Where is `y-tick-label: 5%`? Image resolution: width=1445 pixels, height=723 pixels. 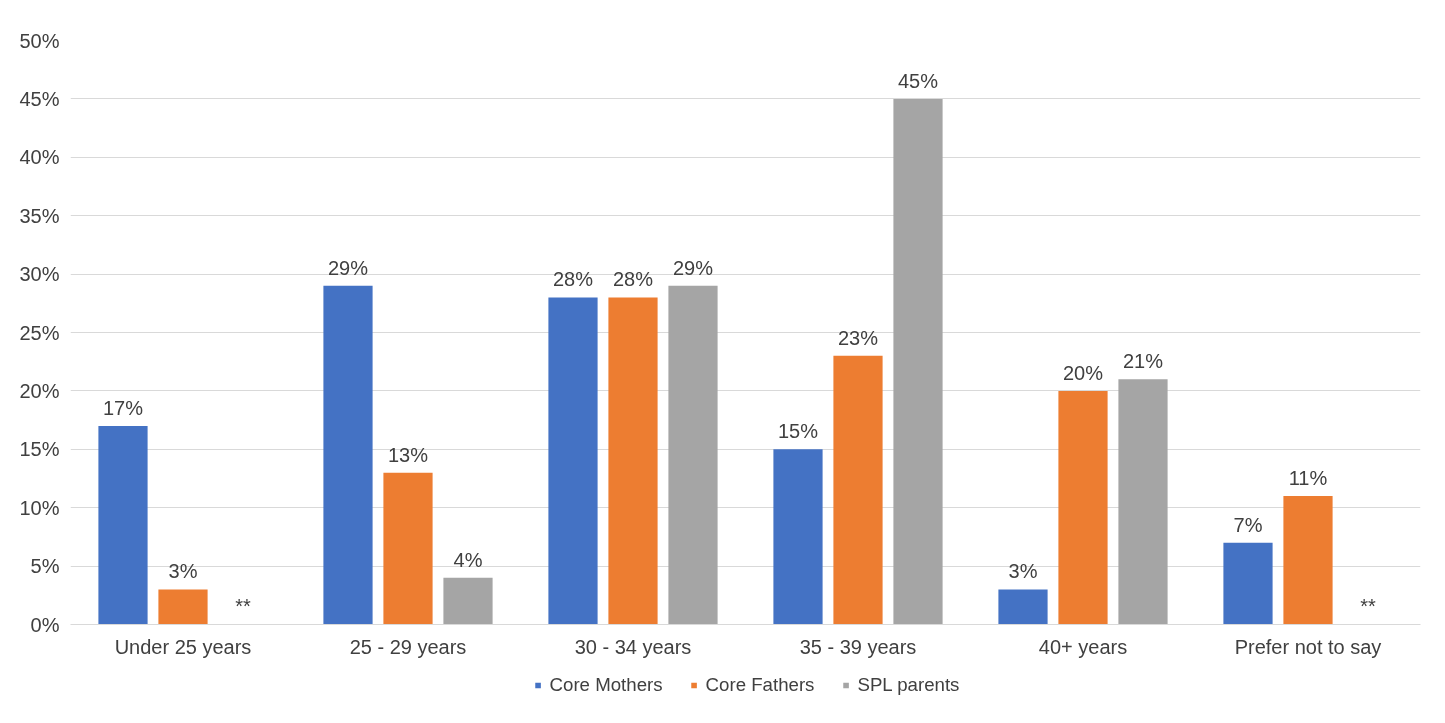
y-tick-label: 5% is located at coordinates (45, 566).